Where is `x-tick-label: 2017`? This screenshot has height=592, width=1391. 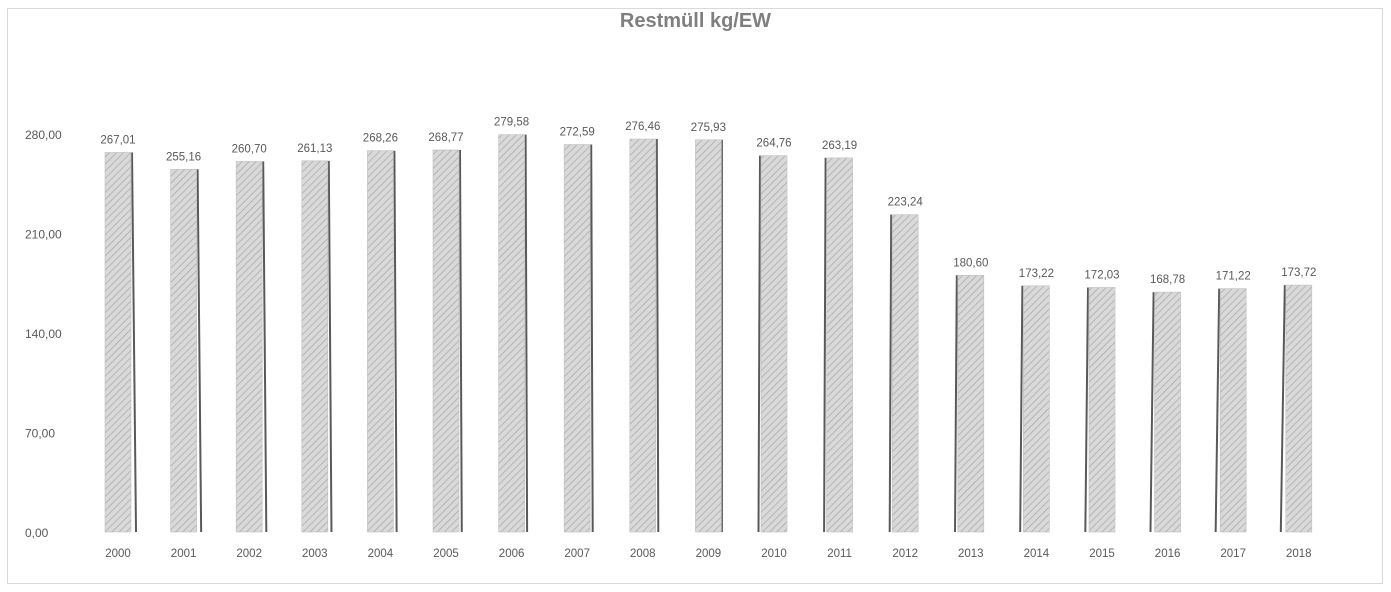 x-tick-label: 2017 is located at coordinates (1233, 554).